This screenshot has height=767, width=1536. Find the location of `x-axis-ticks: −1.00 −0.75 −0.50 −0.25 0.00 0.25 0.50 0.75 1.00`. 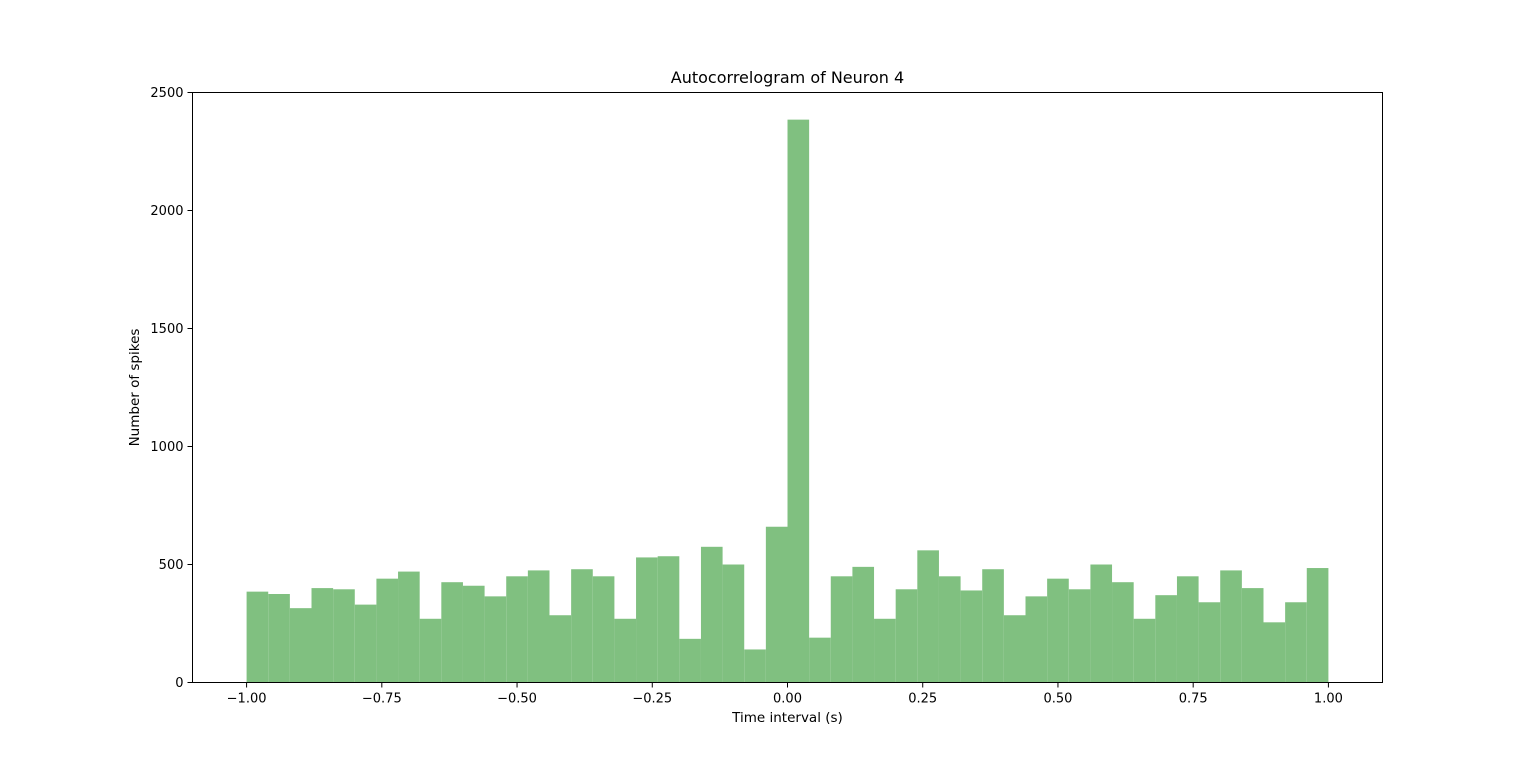

x-axis-ticks: −1.00 −0.75 −0.50 −0.25 0.00 0.25 0.50 0.75 1.00 is located at coordinates (785, 694).